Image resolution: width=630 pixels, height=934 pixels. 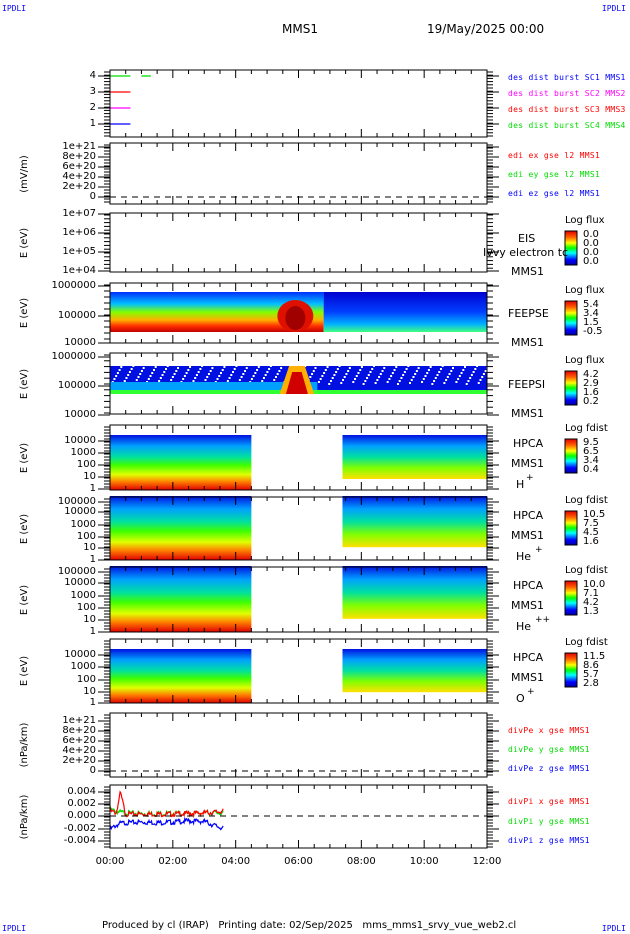 I want to click on hpca-spectrogram-segment, so click(x=414, y=592).